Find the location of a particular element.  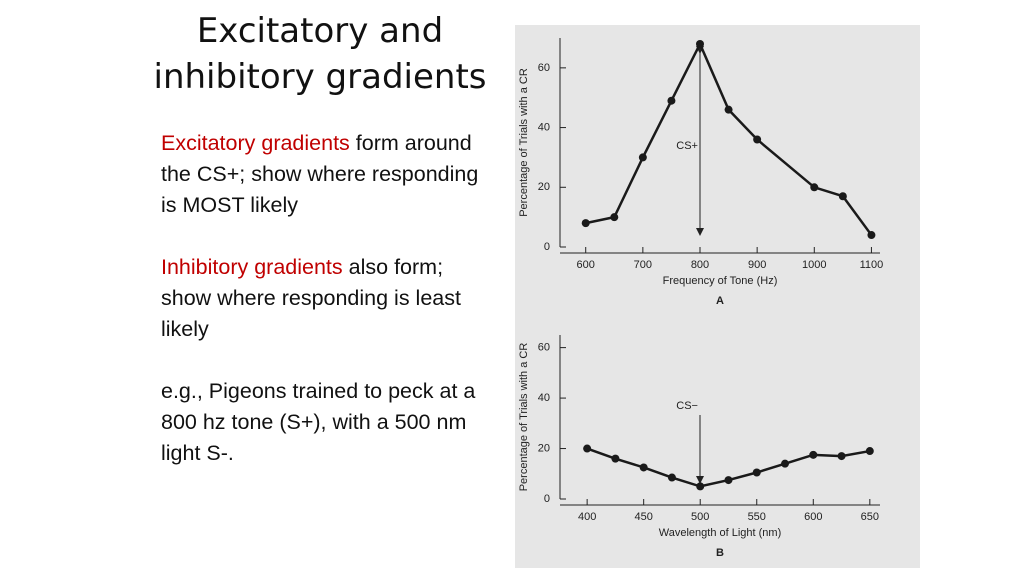

title-line: inhibitory gradients is located at coordinates (320, 77).